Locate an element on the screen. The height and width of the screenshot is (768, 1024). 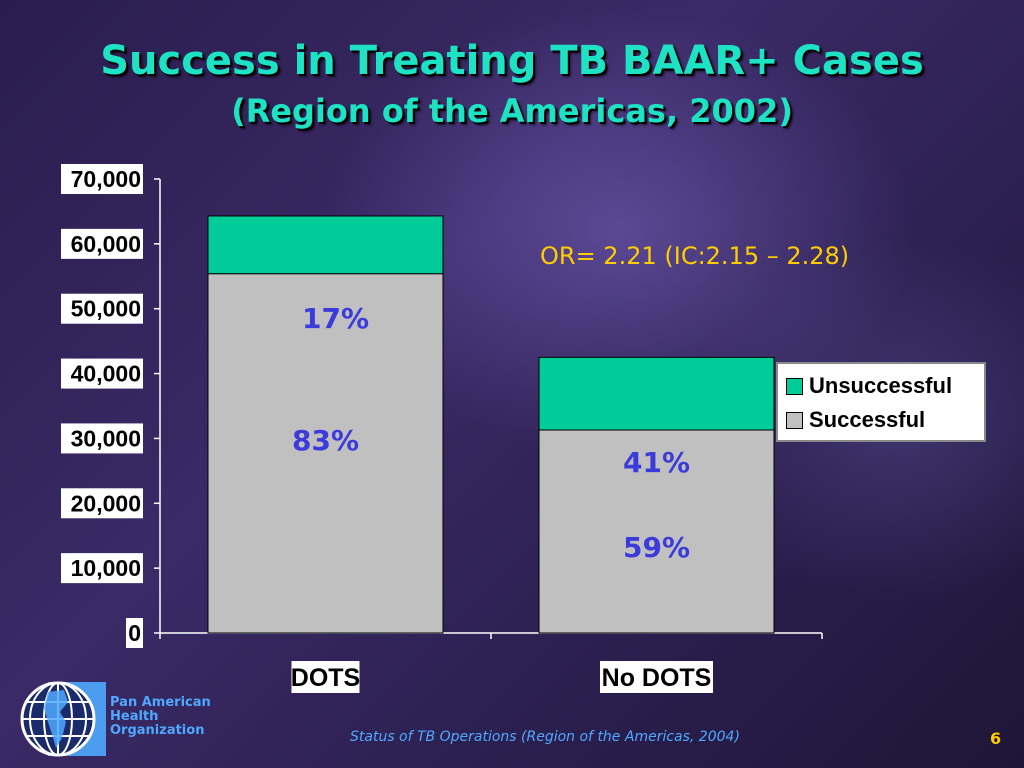
data-label-successful: 59% is located at coordinates (656, 547).